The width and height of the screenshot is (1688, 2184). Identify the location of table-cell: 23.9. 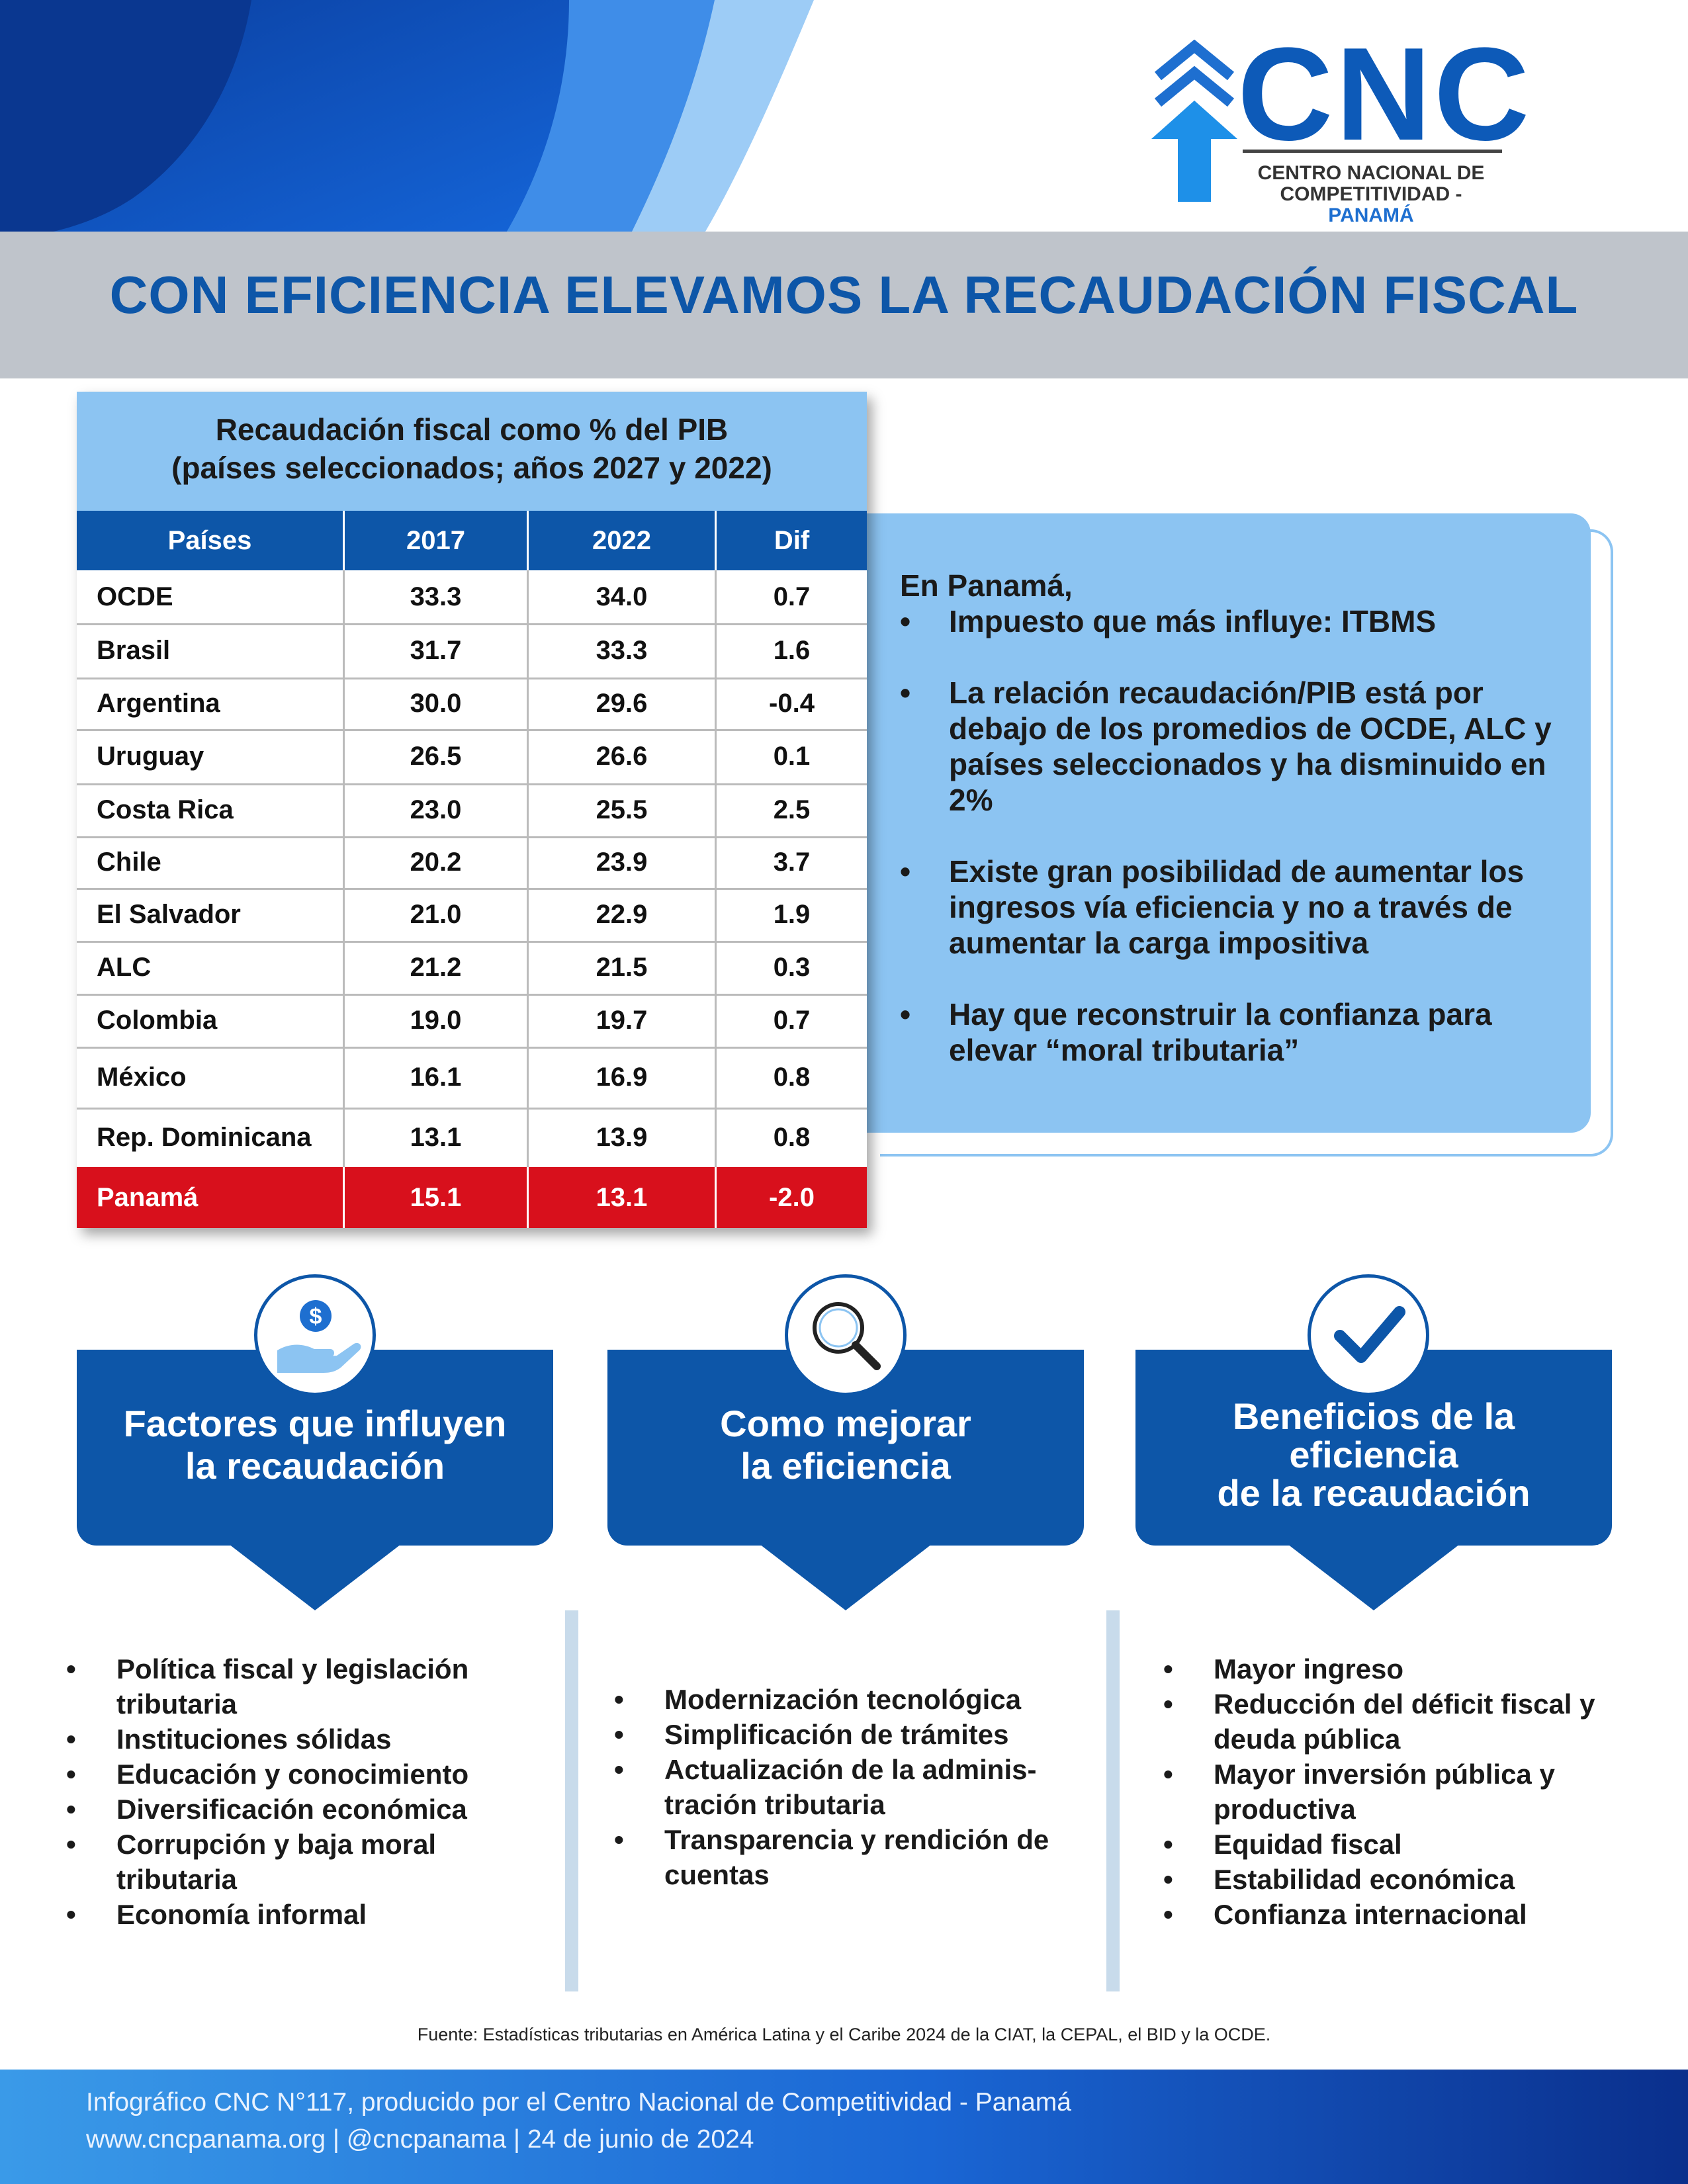
(621, 862).